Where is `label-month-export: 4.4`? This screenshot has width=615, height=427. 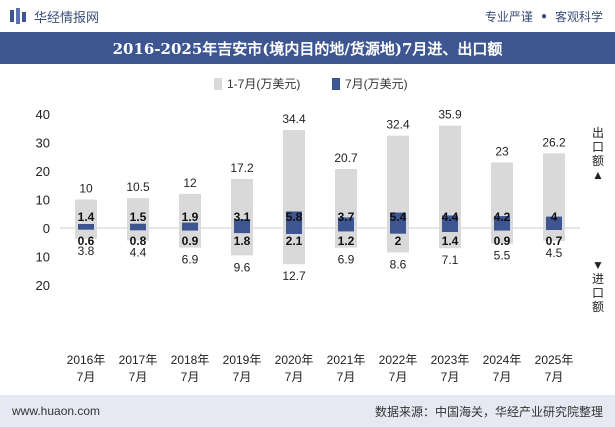
label-month-export: 4.4 is located at coordinates (450, 217).